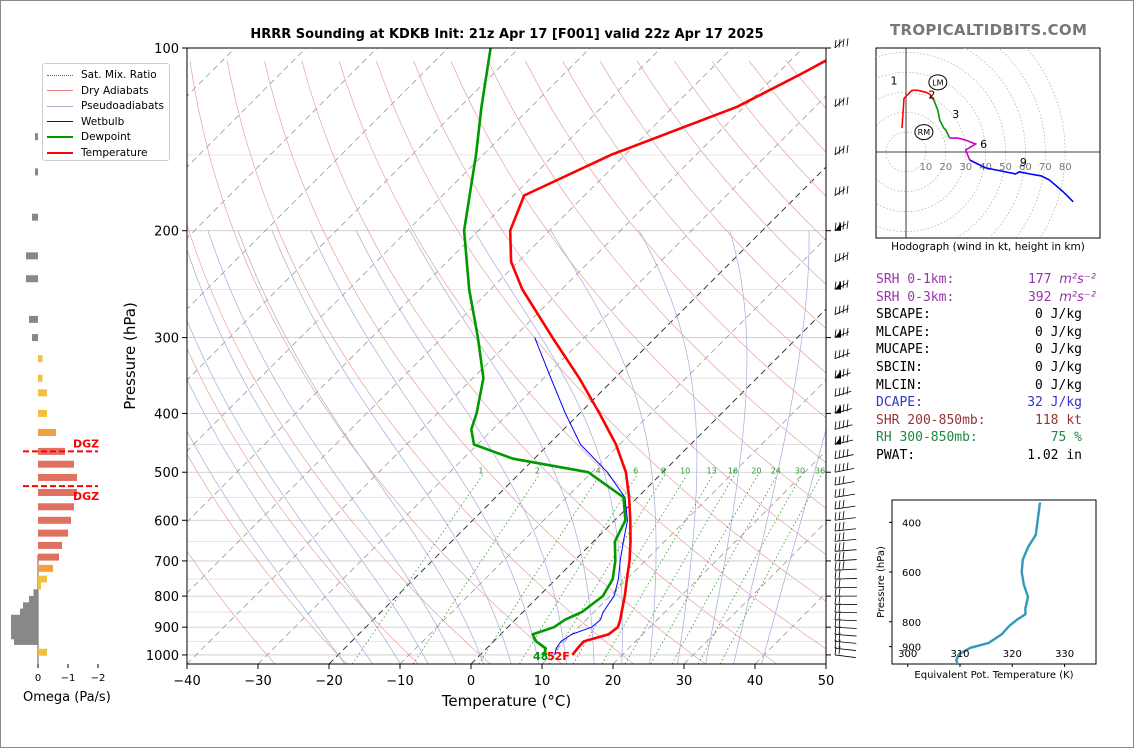  I want to click on legend-label: Pseudoadiabats, so click(122, 106).